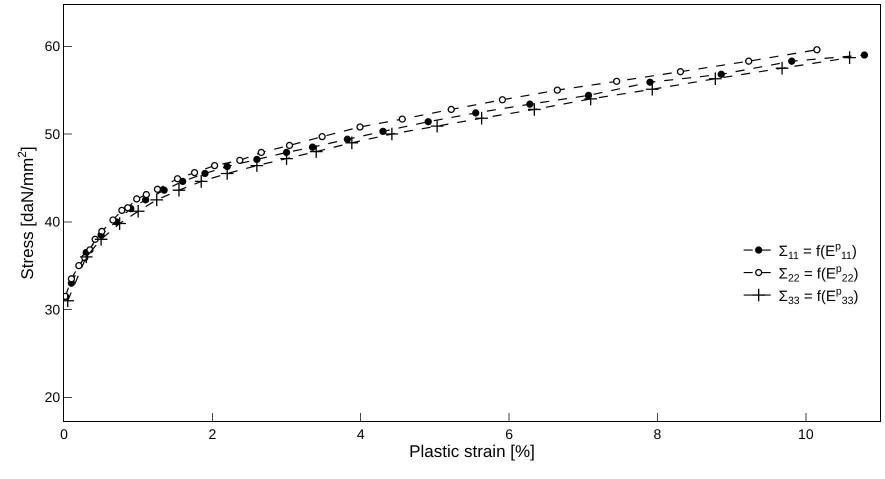 The width and height of the screenshot is (885, 479). What do you see at coordinates (818, 274) in the screenshot?
I see `legend-label: Σ$_{22}$ = f(E$^{p}$$_{22}$)` at bounding box center [818, 274].